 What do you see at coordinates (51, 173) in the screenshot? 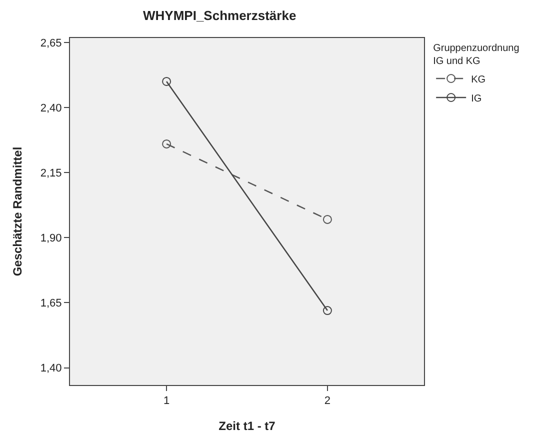
I see `y-tick-label: 2,15` at bounding box center [51, 173].